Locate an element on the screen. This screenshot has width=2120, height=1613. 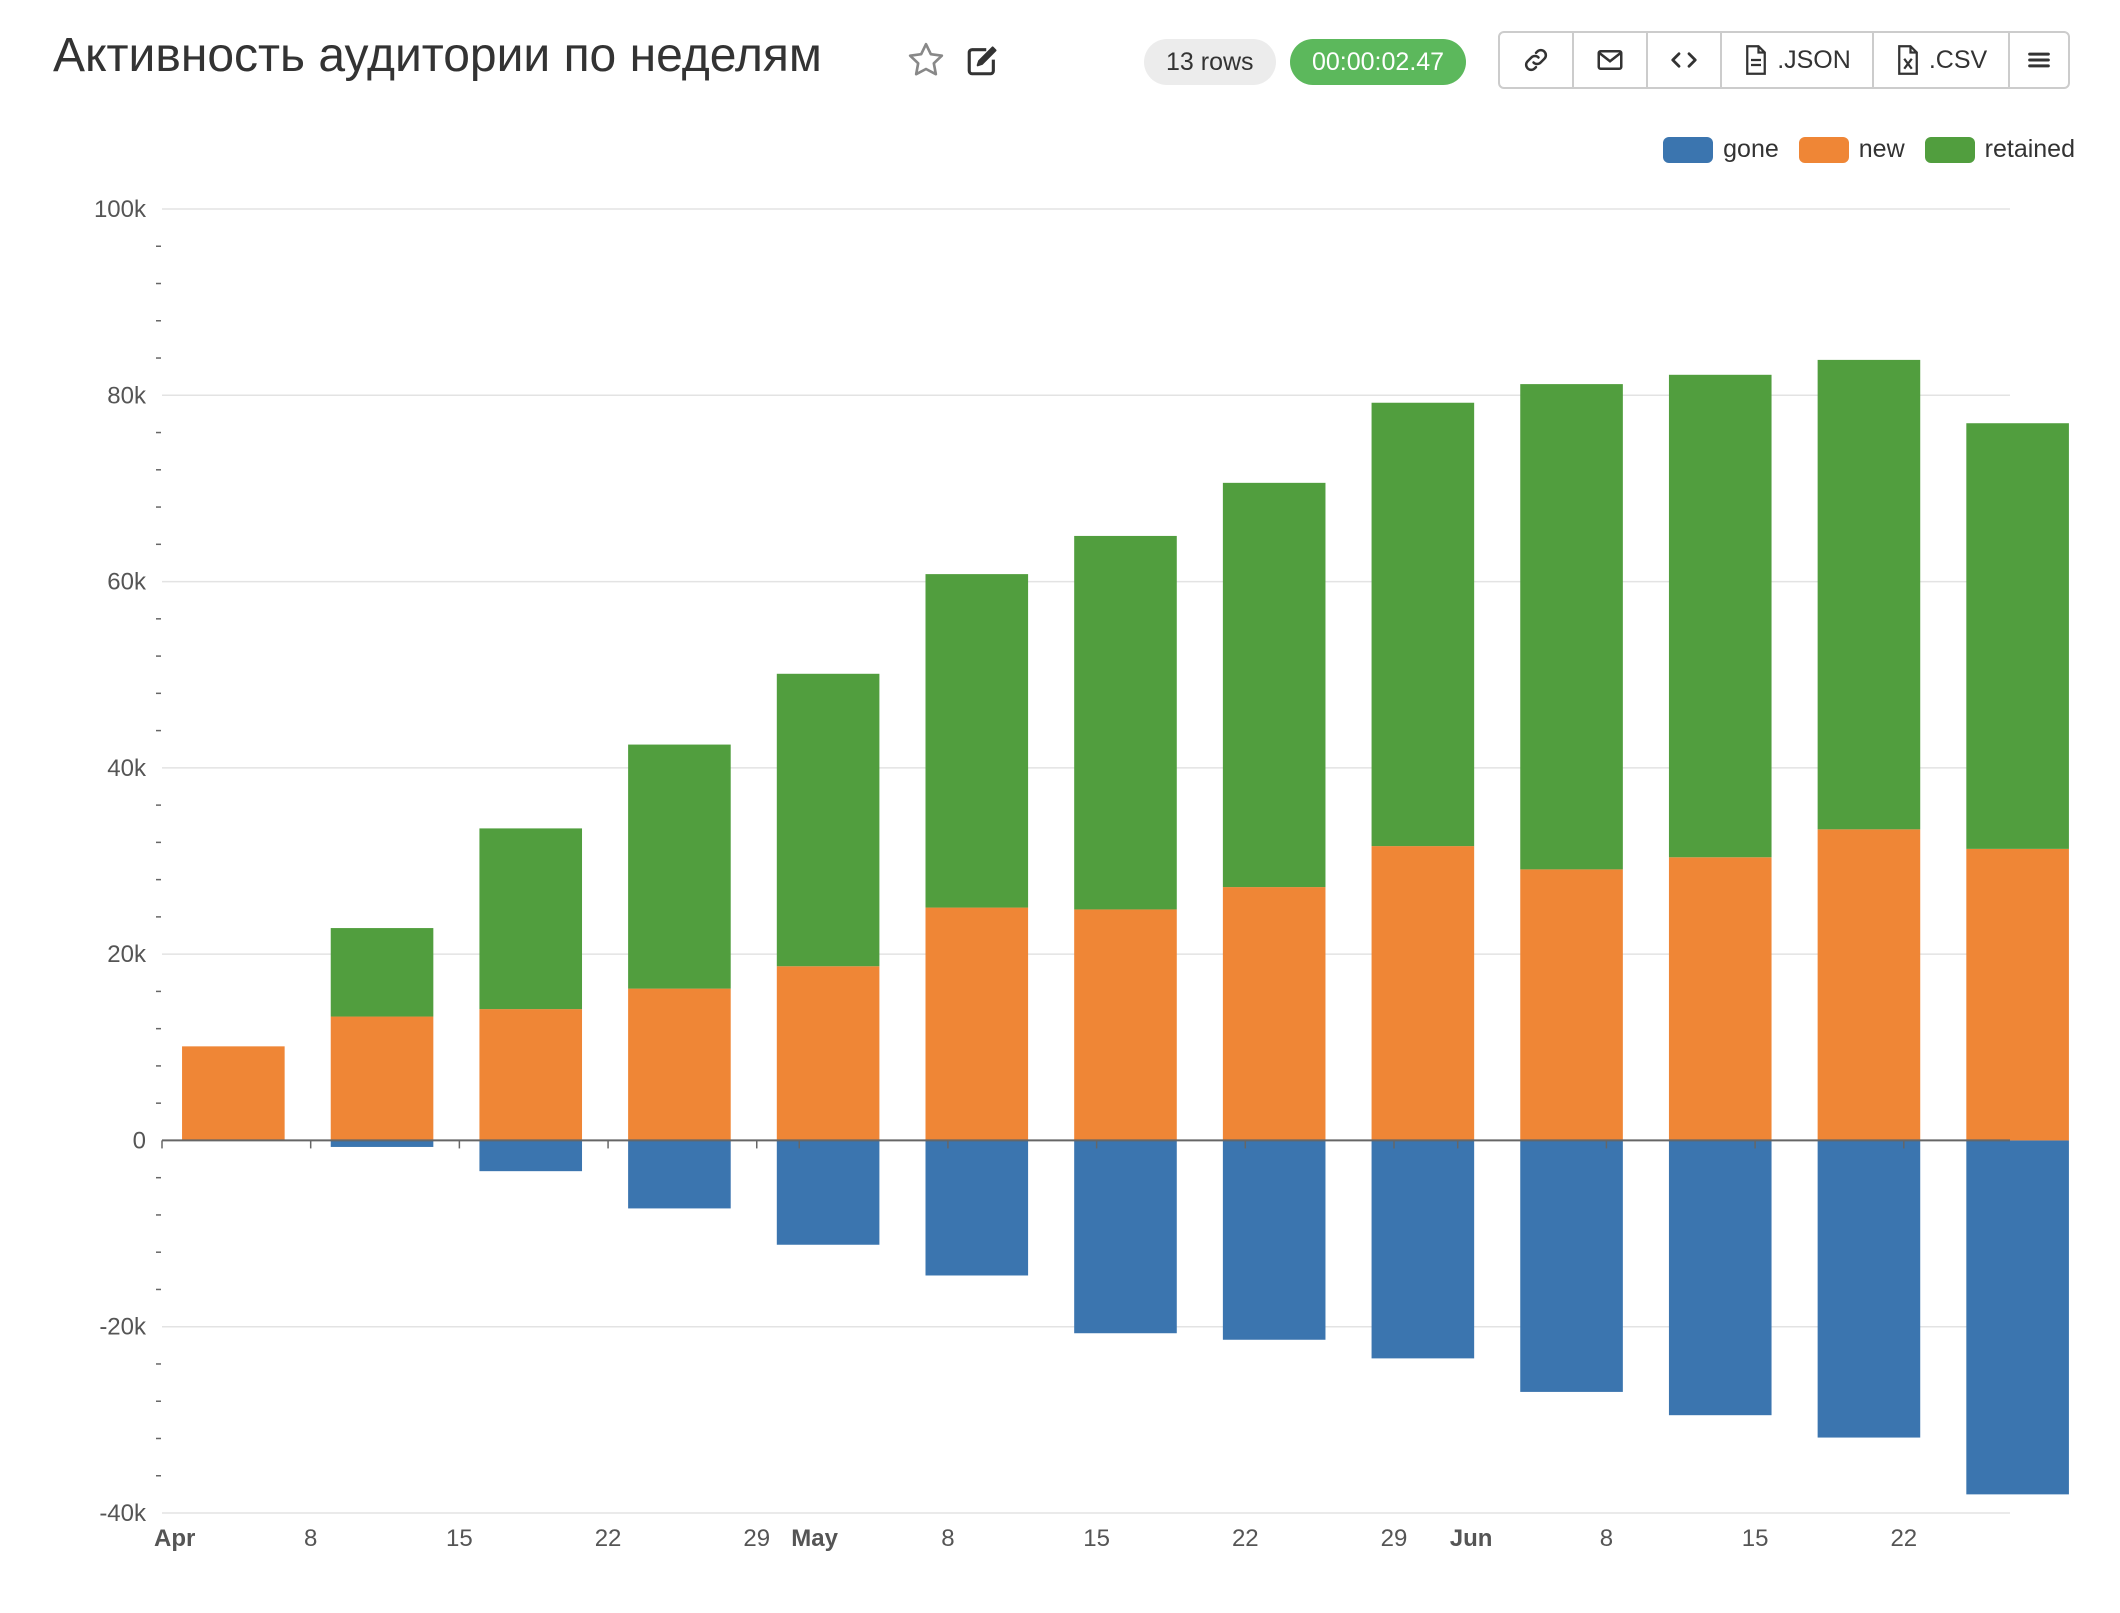
legend-label-gone: gone is located at coordinates (1751, 149).